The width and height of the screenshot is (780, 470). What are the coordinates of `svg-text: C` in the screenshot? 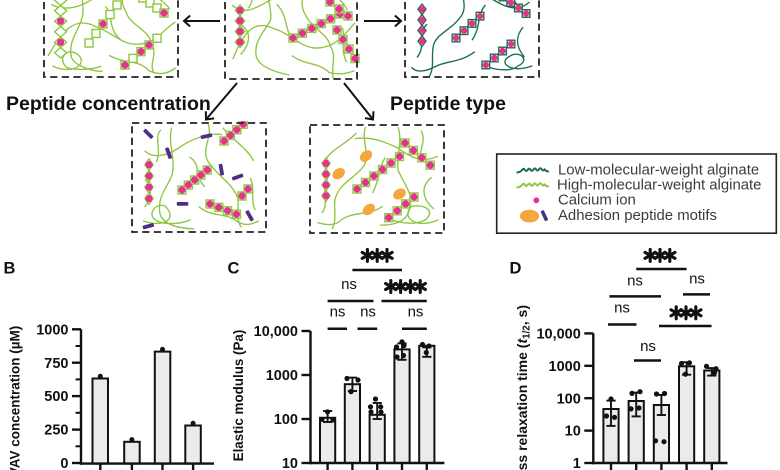 It's located at (234, 269).